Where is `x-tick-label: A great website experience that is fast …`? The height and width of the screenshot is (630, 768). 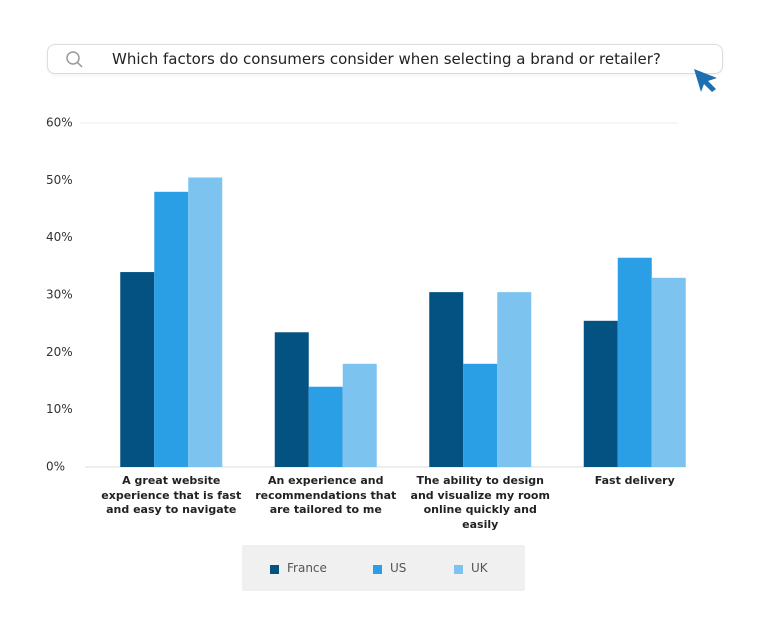
x-tick-label: A great website experience that is fast … is located at coordinates (171, 495).